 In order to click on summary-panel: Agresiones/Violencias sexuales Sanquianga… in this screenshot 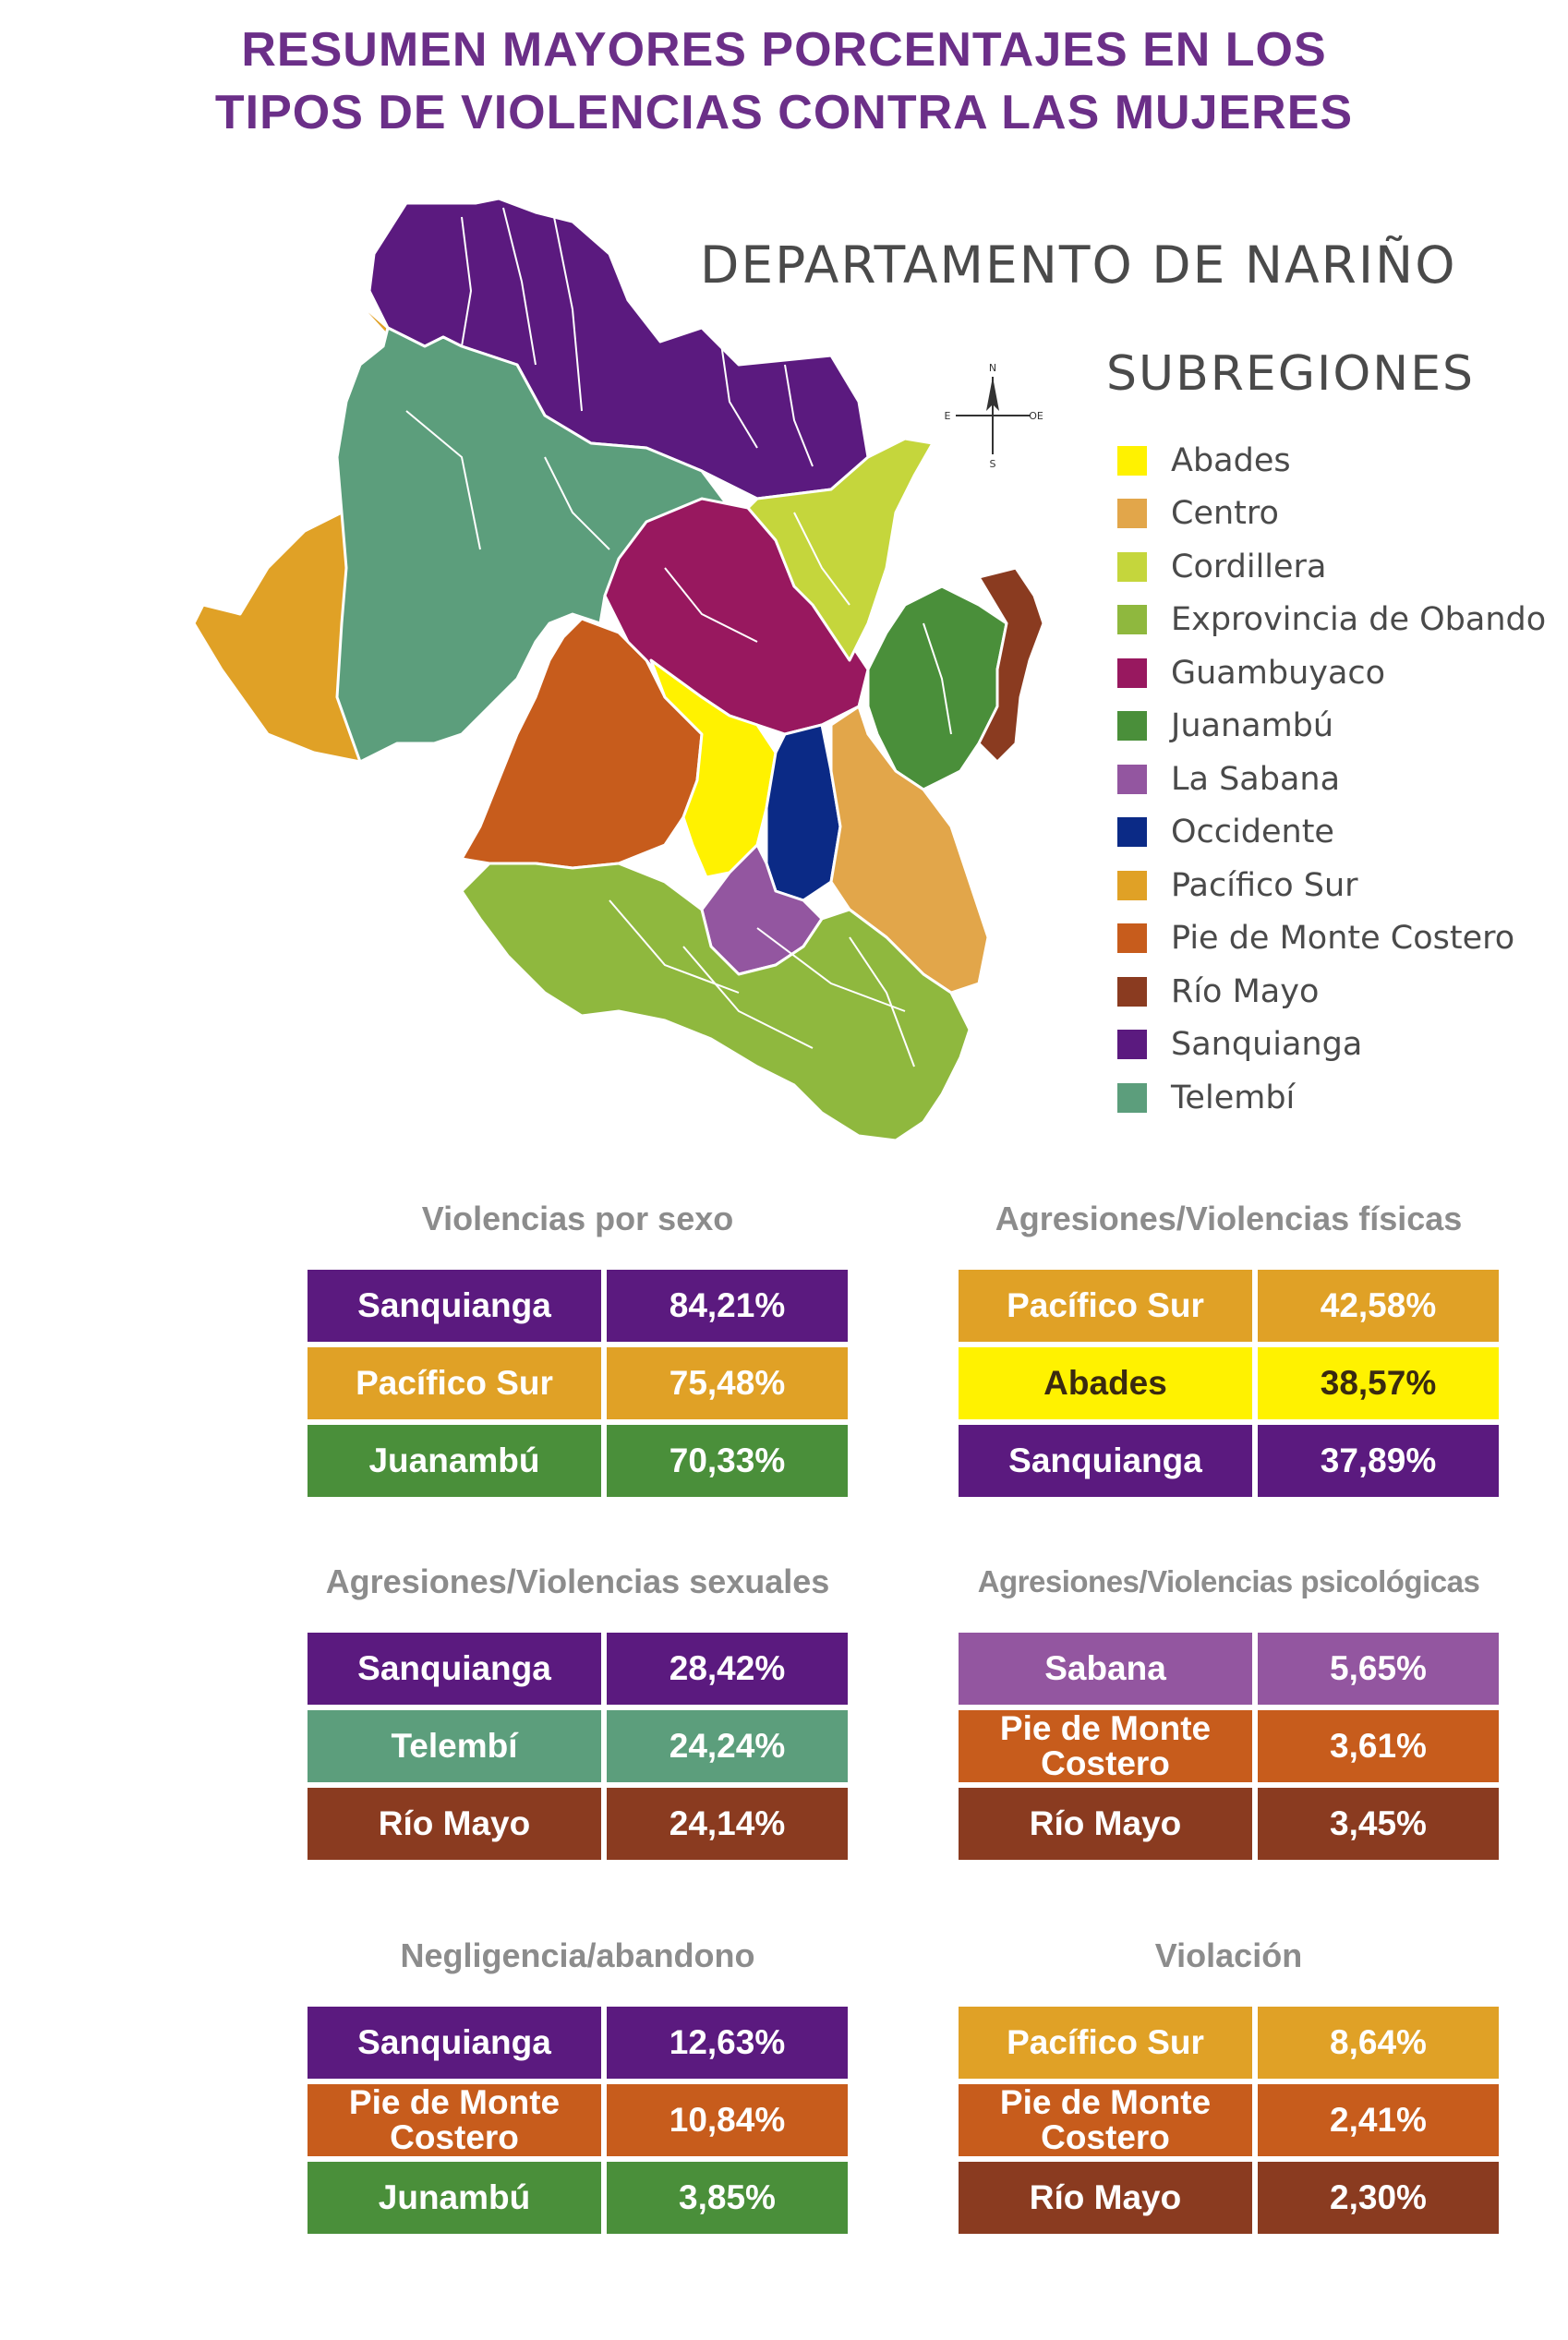, I will do `click(578, 1712)`.